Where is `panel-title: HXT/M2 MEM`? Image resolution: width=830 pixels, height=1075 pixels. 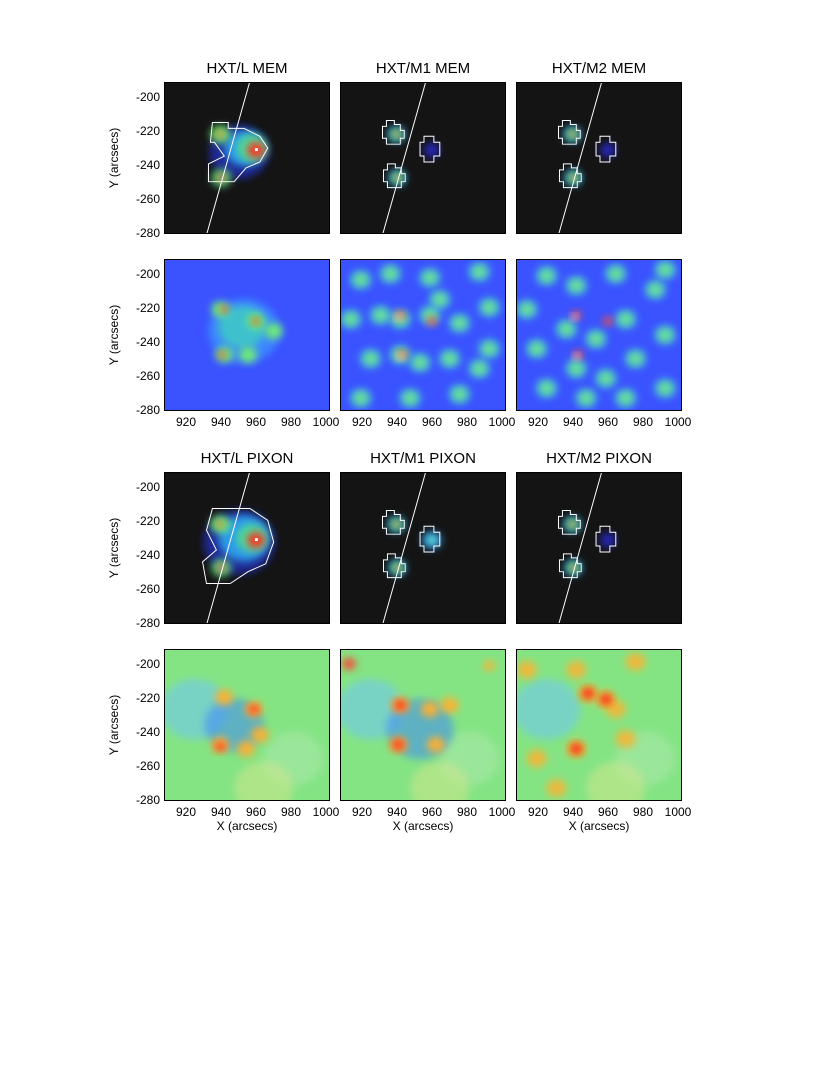 panel-title: HXT/M2 MEM is located at coordinates (599, 68).